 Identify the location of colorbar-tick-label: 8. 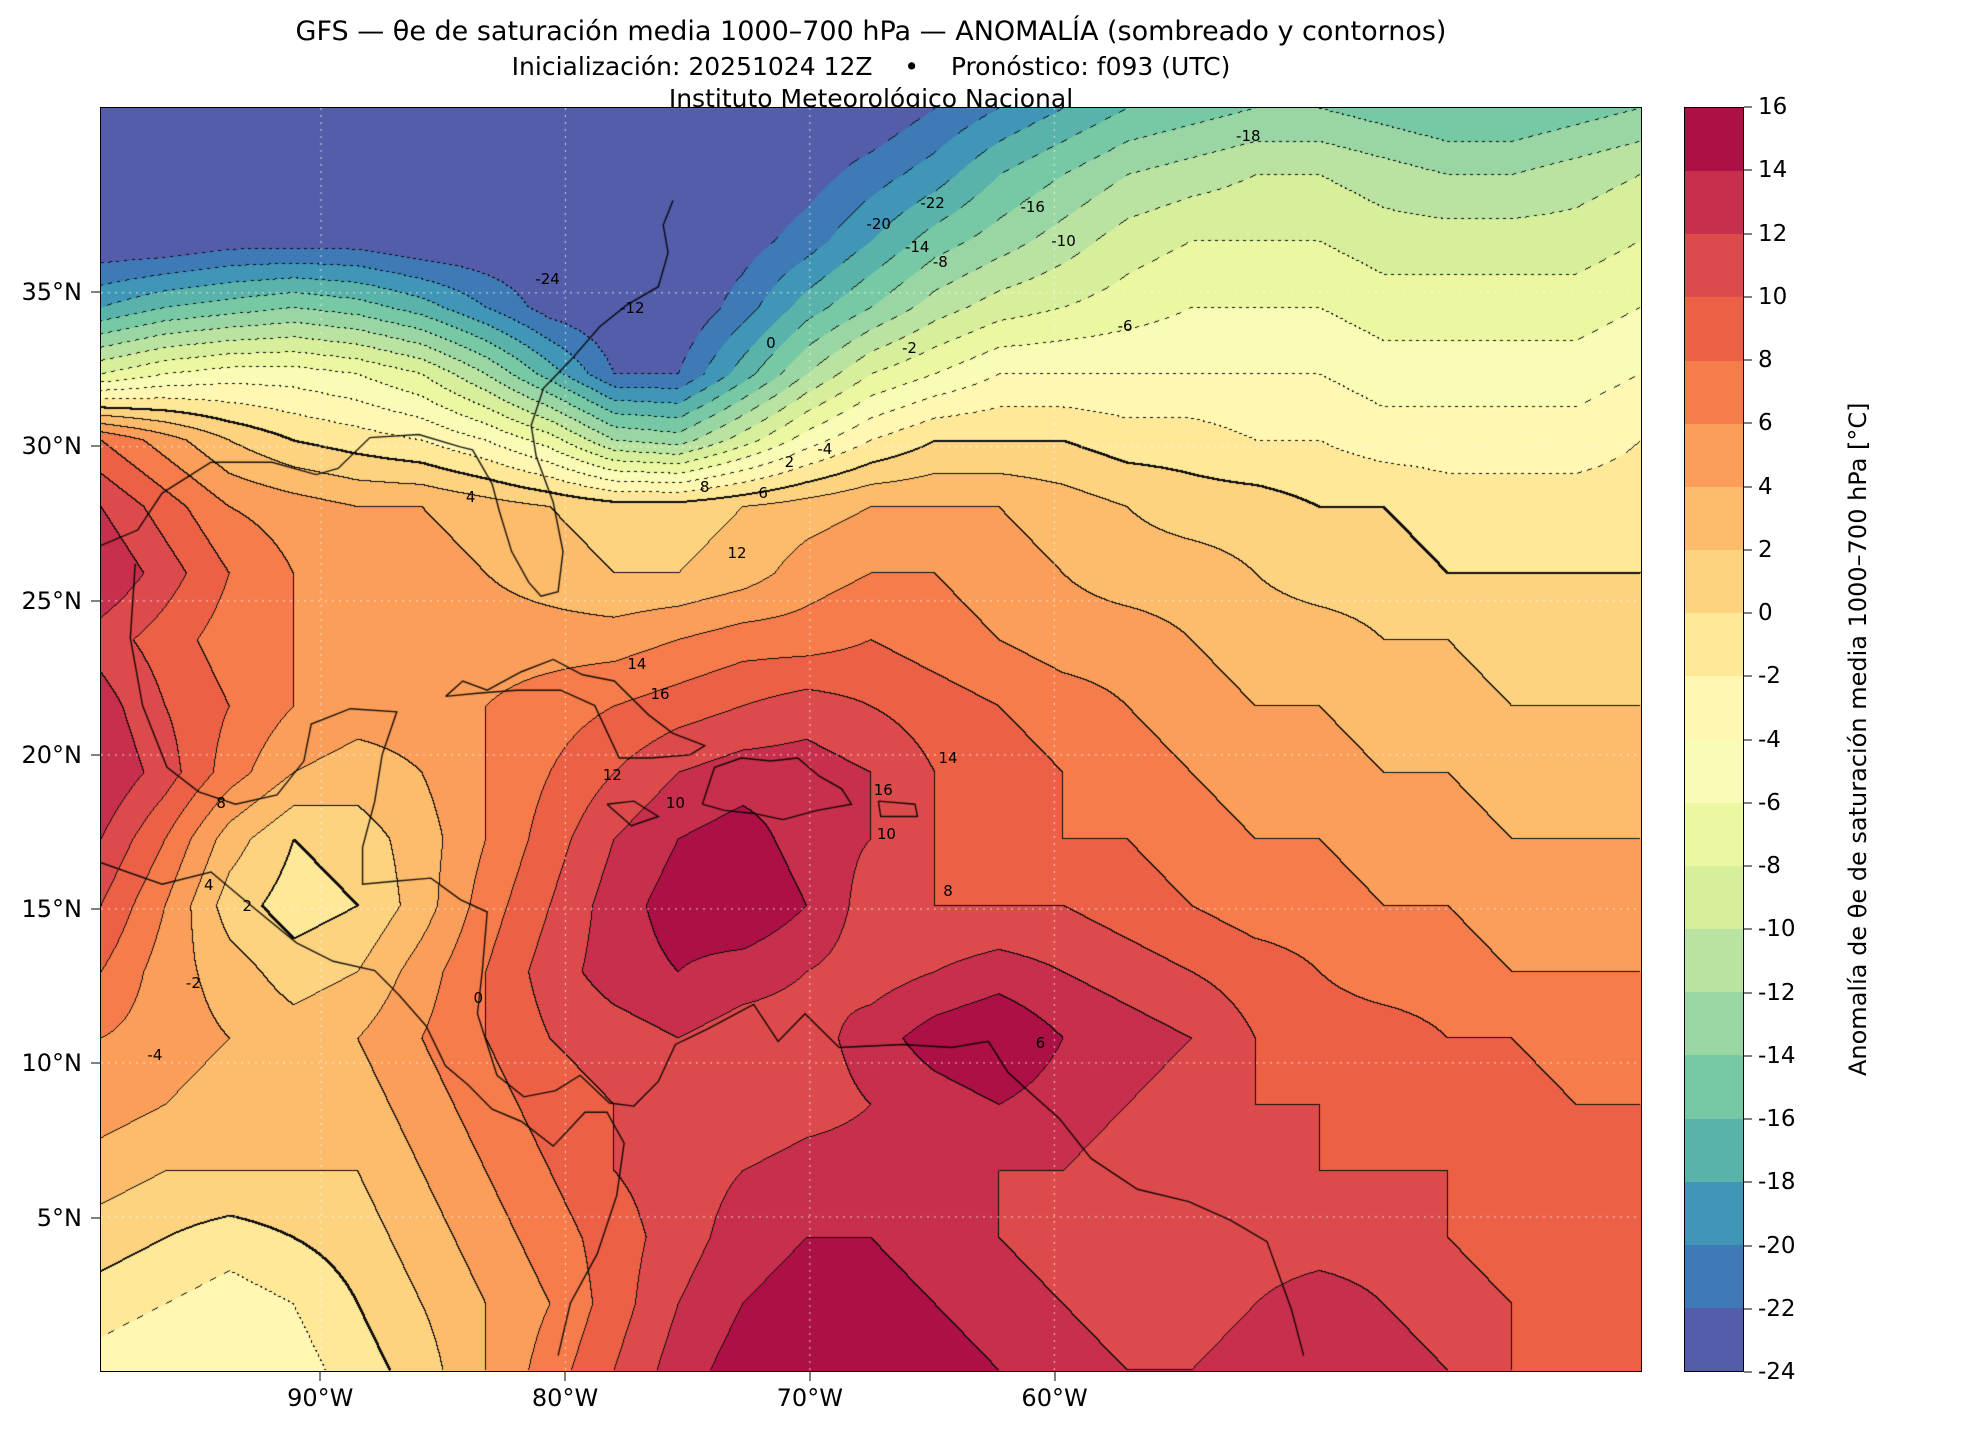
(1765, 360).